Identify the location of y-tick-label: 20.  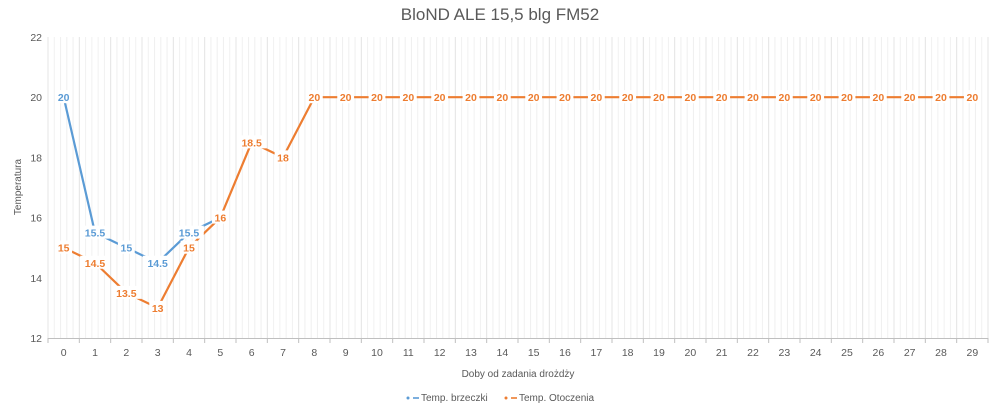
(36, 98).